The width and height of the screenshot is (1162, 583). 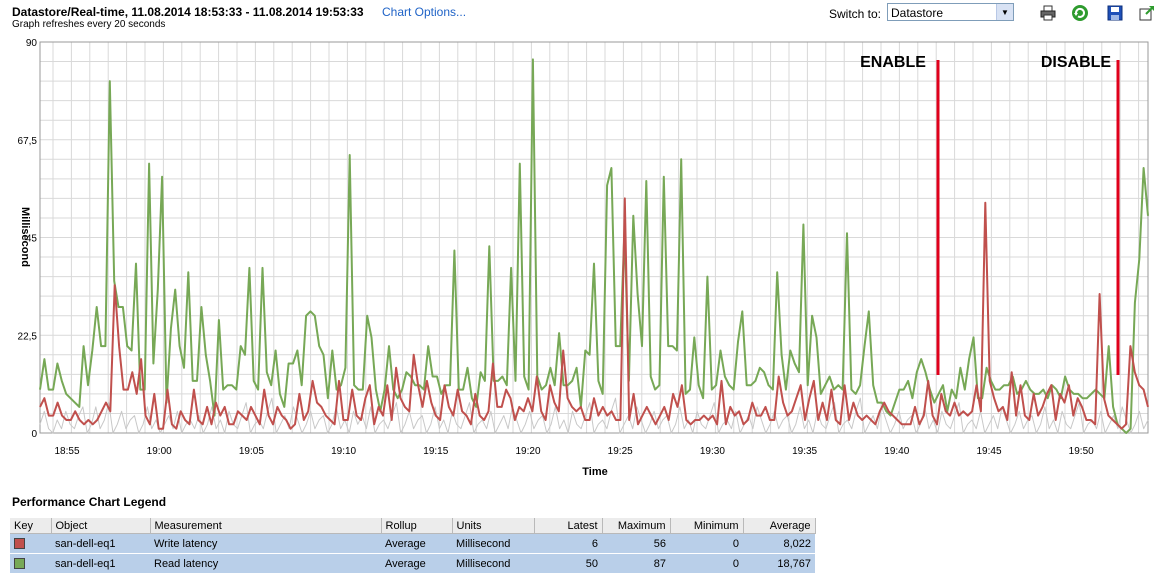 What do you see at coordinates (31, 526) in the screenshot?
I see `legend-col-key: Key` at bounding box center [31, 526].